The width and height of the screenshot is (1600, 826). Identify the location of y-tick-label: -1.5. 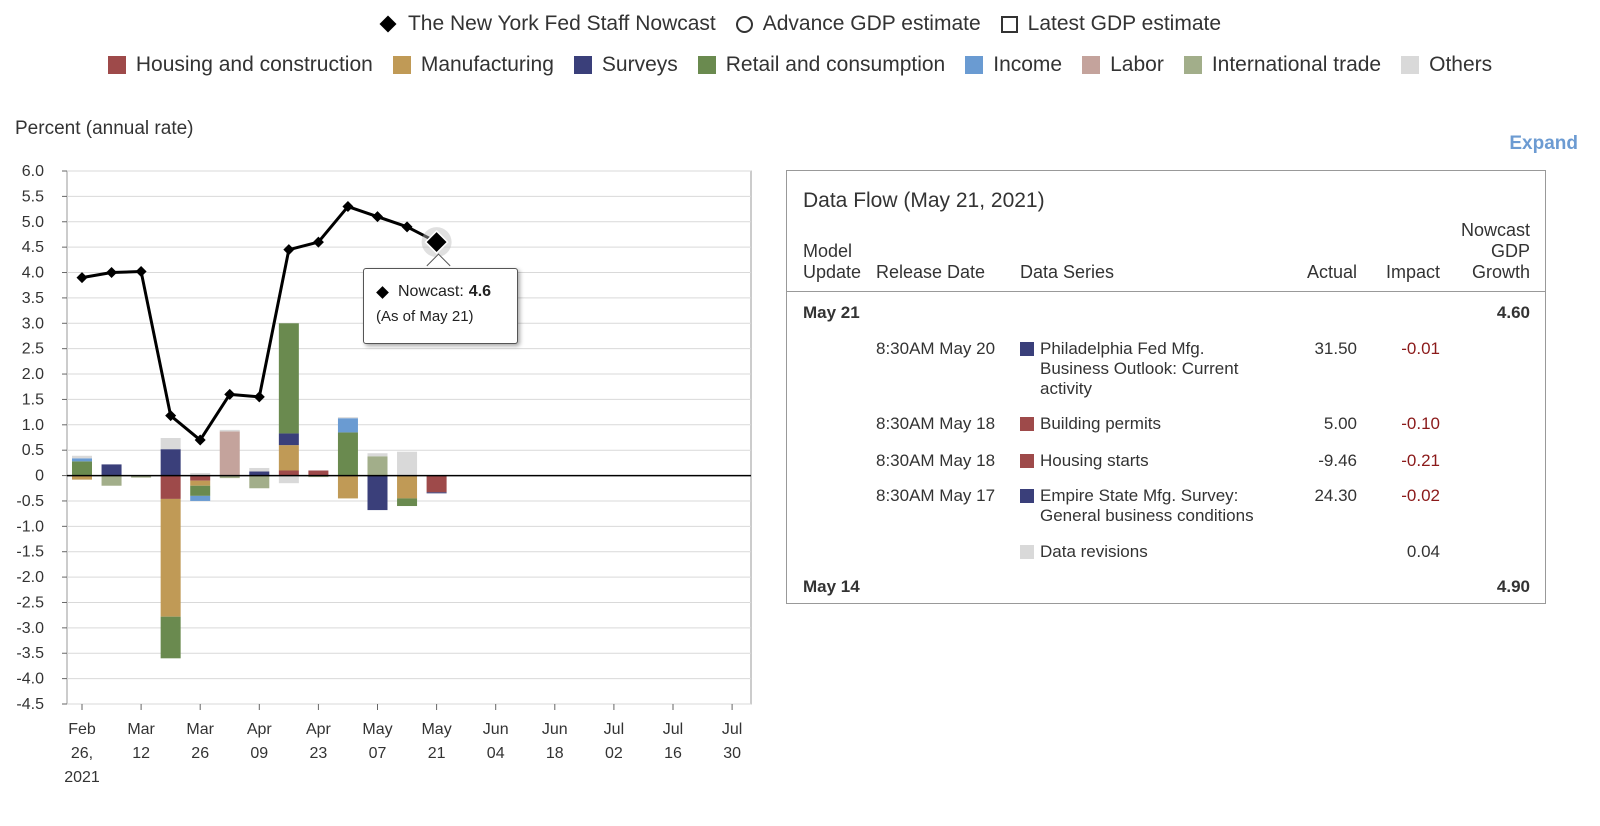
(30, 552).